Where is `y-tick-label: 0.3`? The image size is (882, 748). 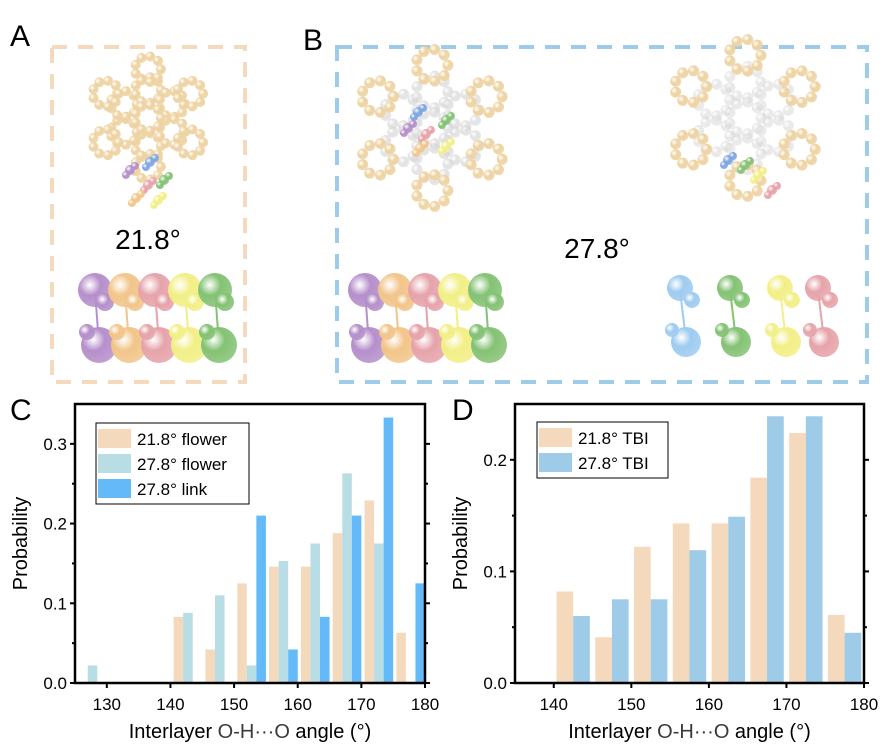 y-tick-label: 0.3 is located at coordinates (55, 444).